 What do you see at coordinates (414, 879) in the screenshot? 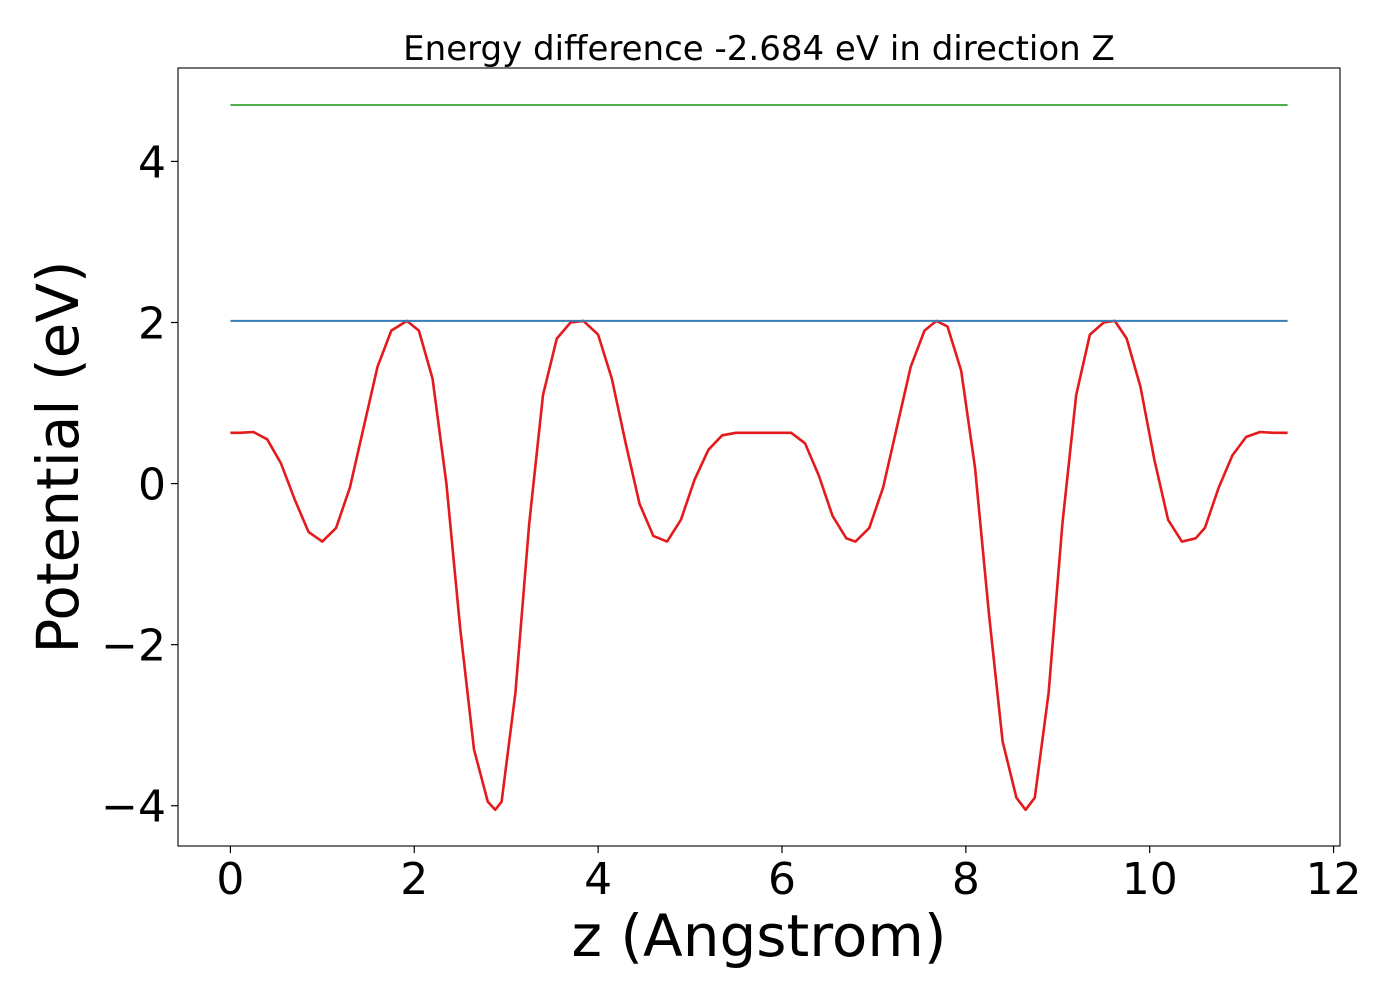
I see `x-tick-label: 2` at bounding box center [414, 879].